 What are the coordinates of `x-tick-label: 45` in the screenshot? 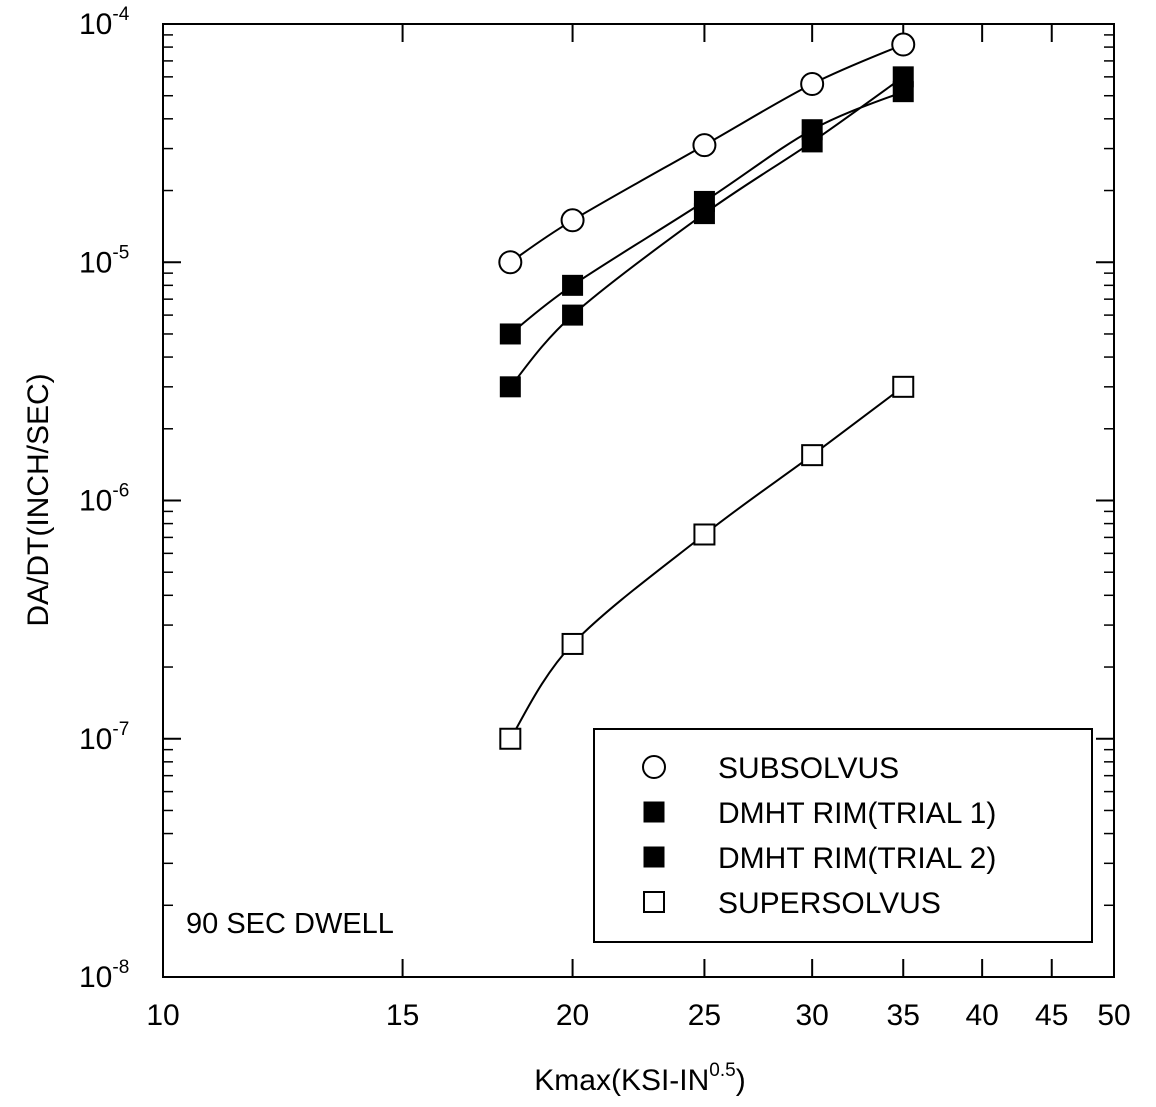 It's located at (1051, 1015).